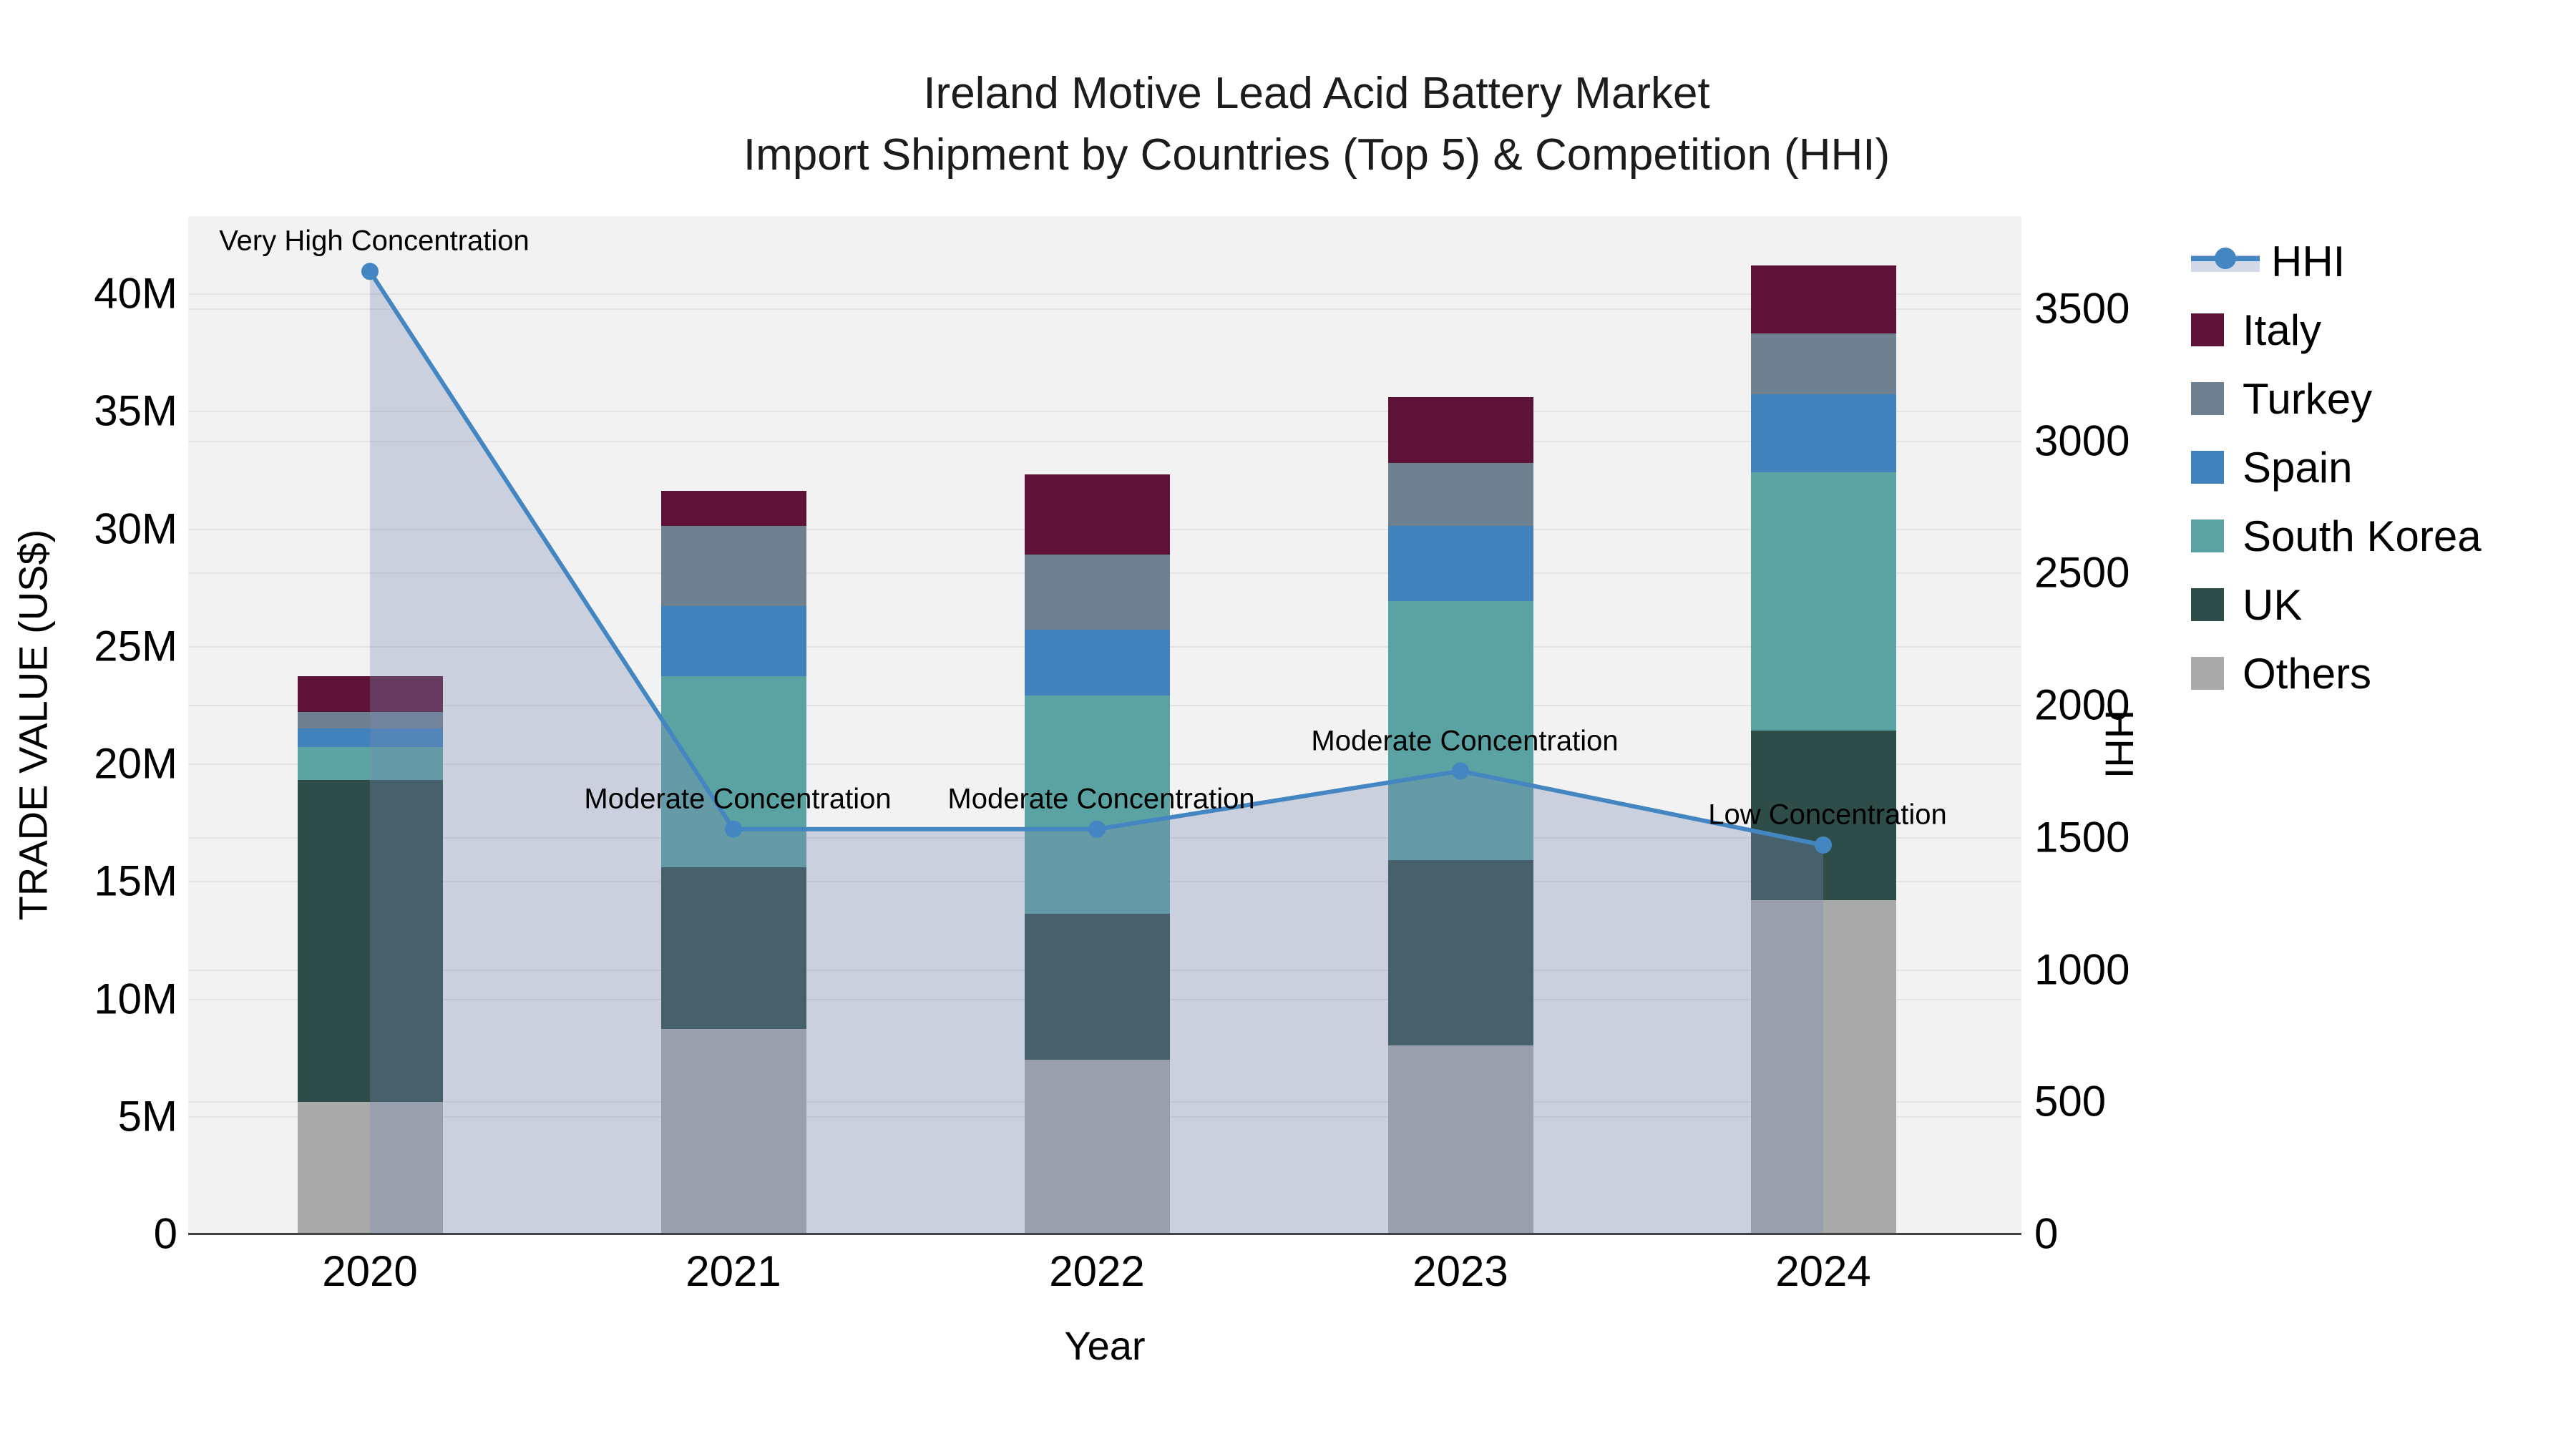  Describe the element at coordinates (1460, 771) in the screenshot. I see `hhi-marker-2023` at that location.